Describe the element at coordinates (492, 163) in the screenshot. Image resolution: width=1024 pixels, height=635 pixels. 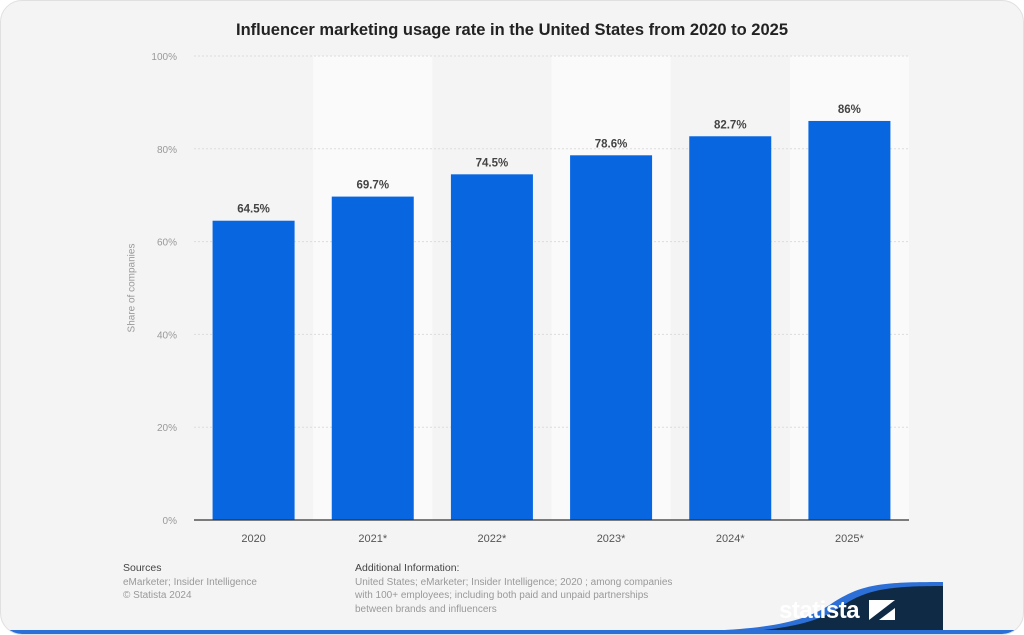
I see `data-label: 74.5%` at that location.